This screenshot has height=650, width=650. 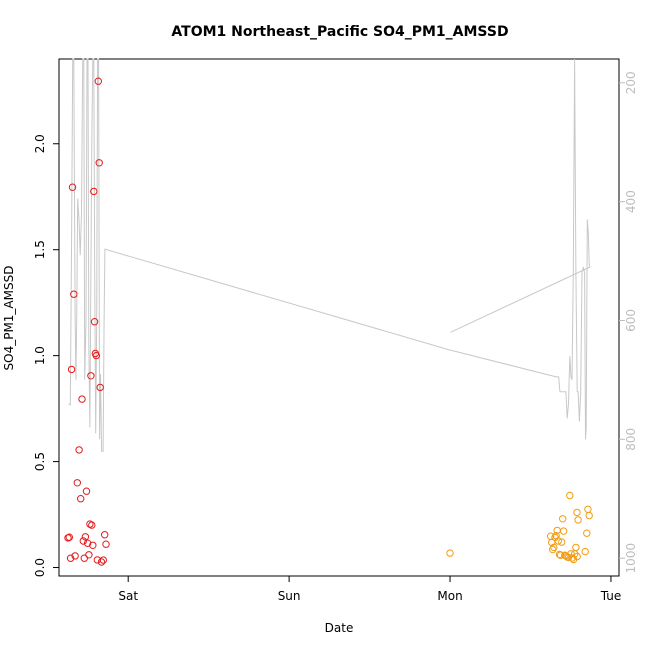 I want to click on y-tick-label: 1.0, so click(x=40, y=355).